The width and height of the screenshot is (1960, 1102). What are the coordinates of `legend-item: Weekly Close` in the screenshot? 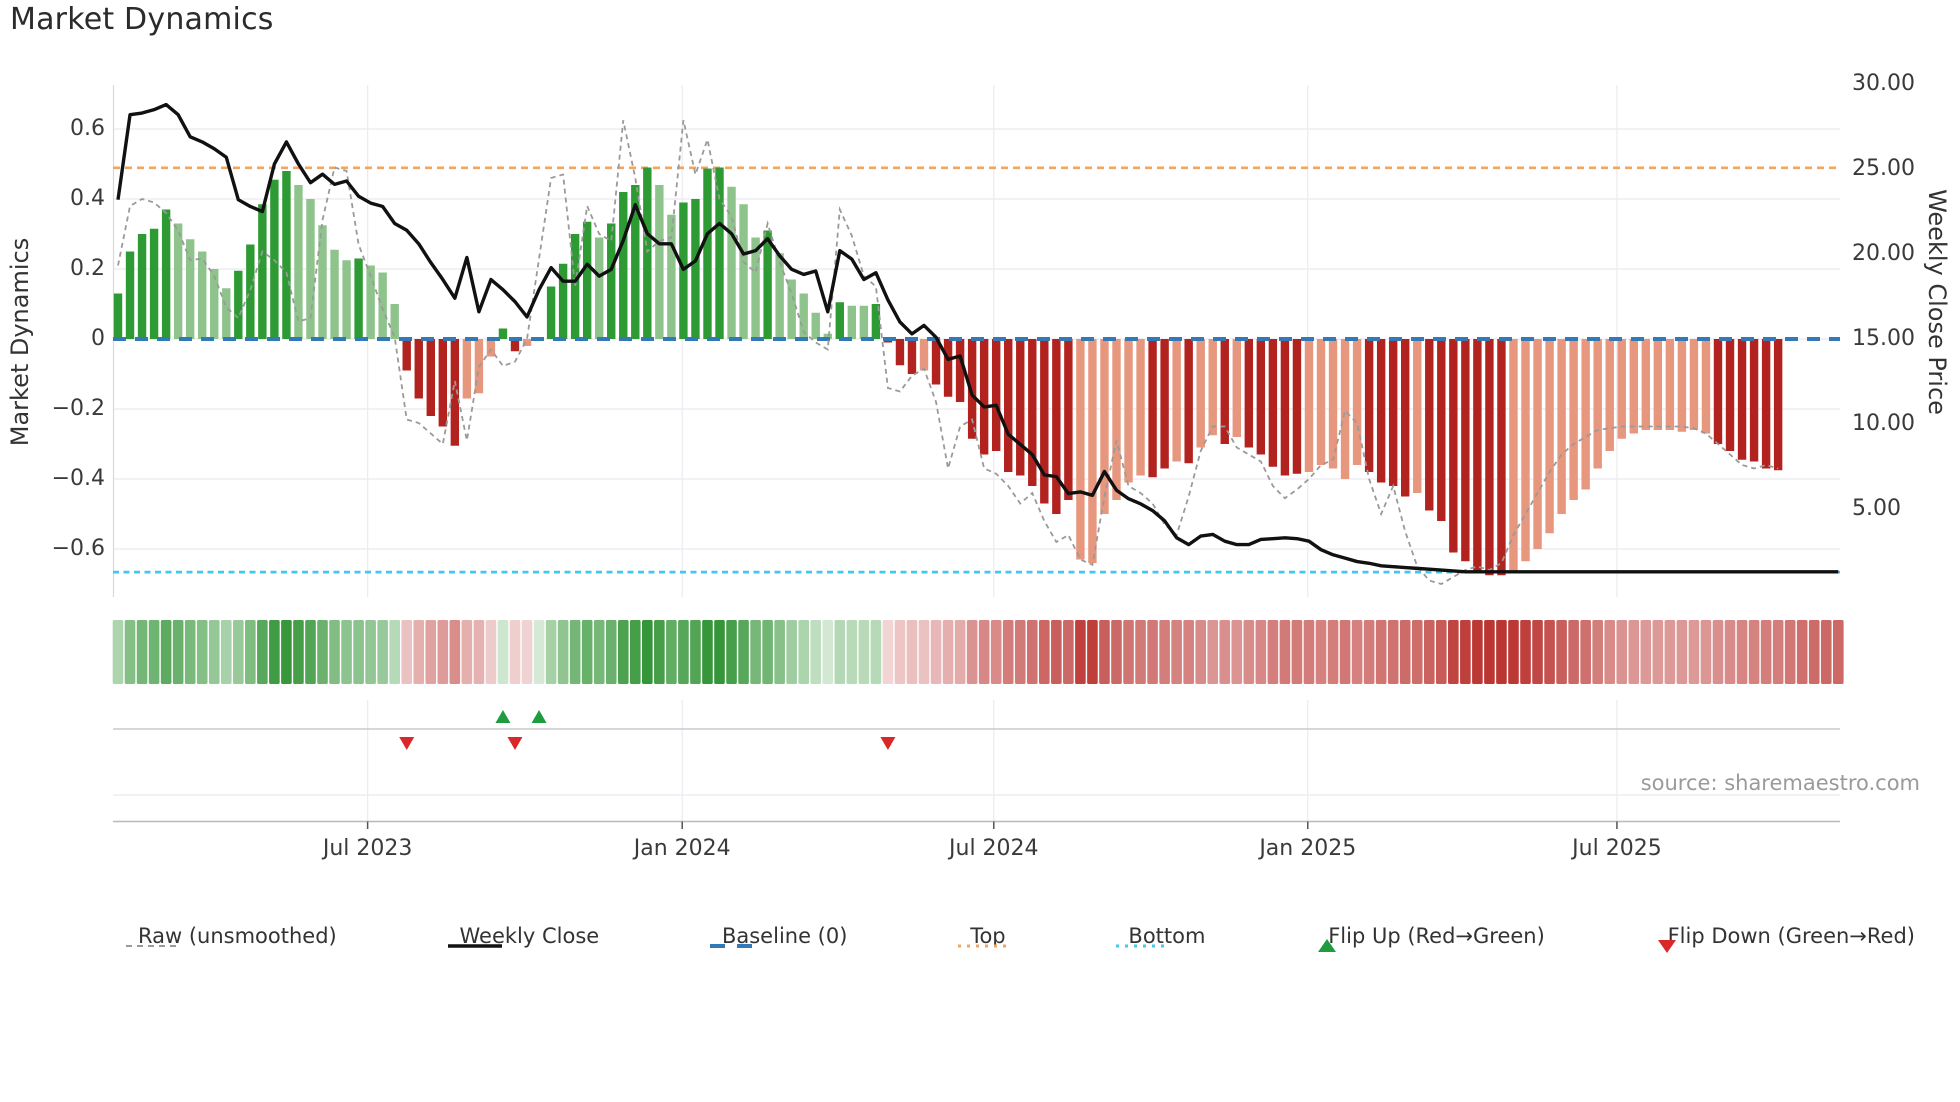 It's located at (523, 936).